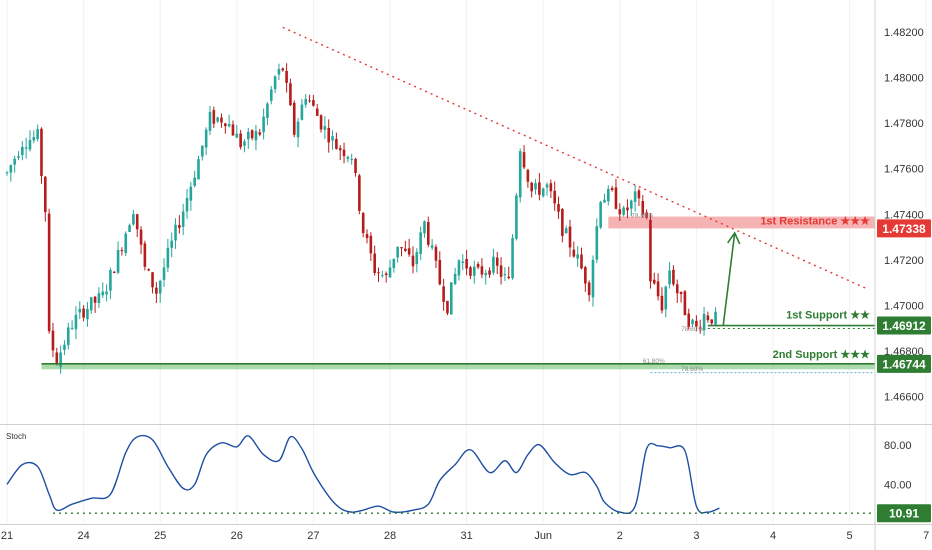 This screenshot has width=932, height=550. What do you see at coordinates (904, 398) in the screenshot?
I see `price-axis-tick: 1.46600` at bounding box center [904, 398].